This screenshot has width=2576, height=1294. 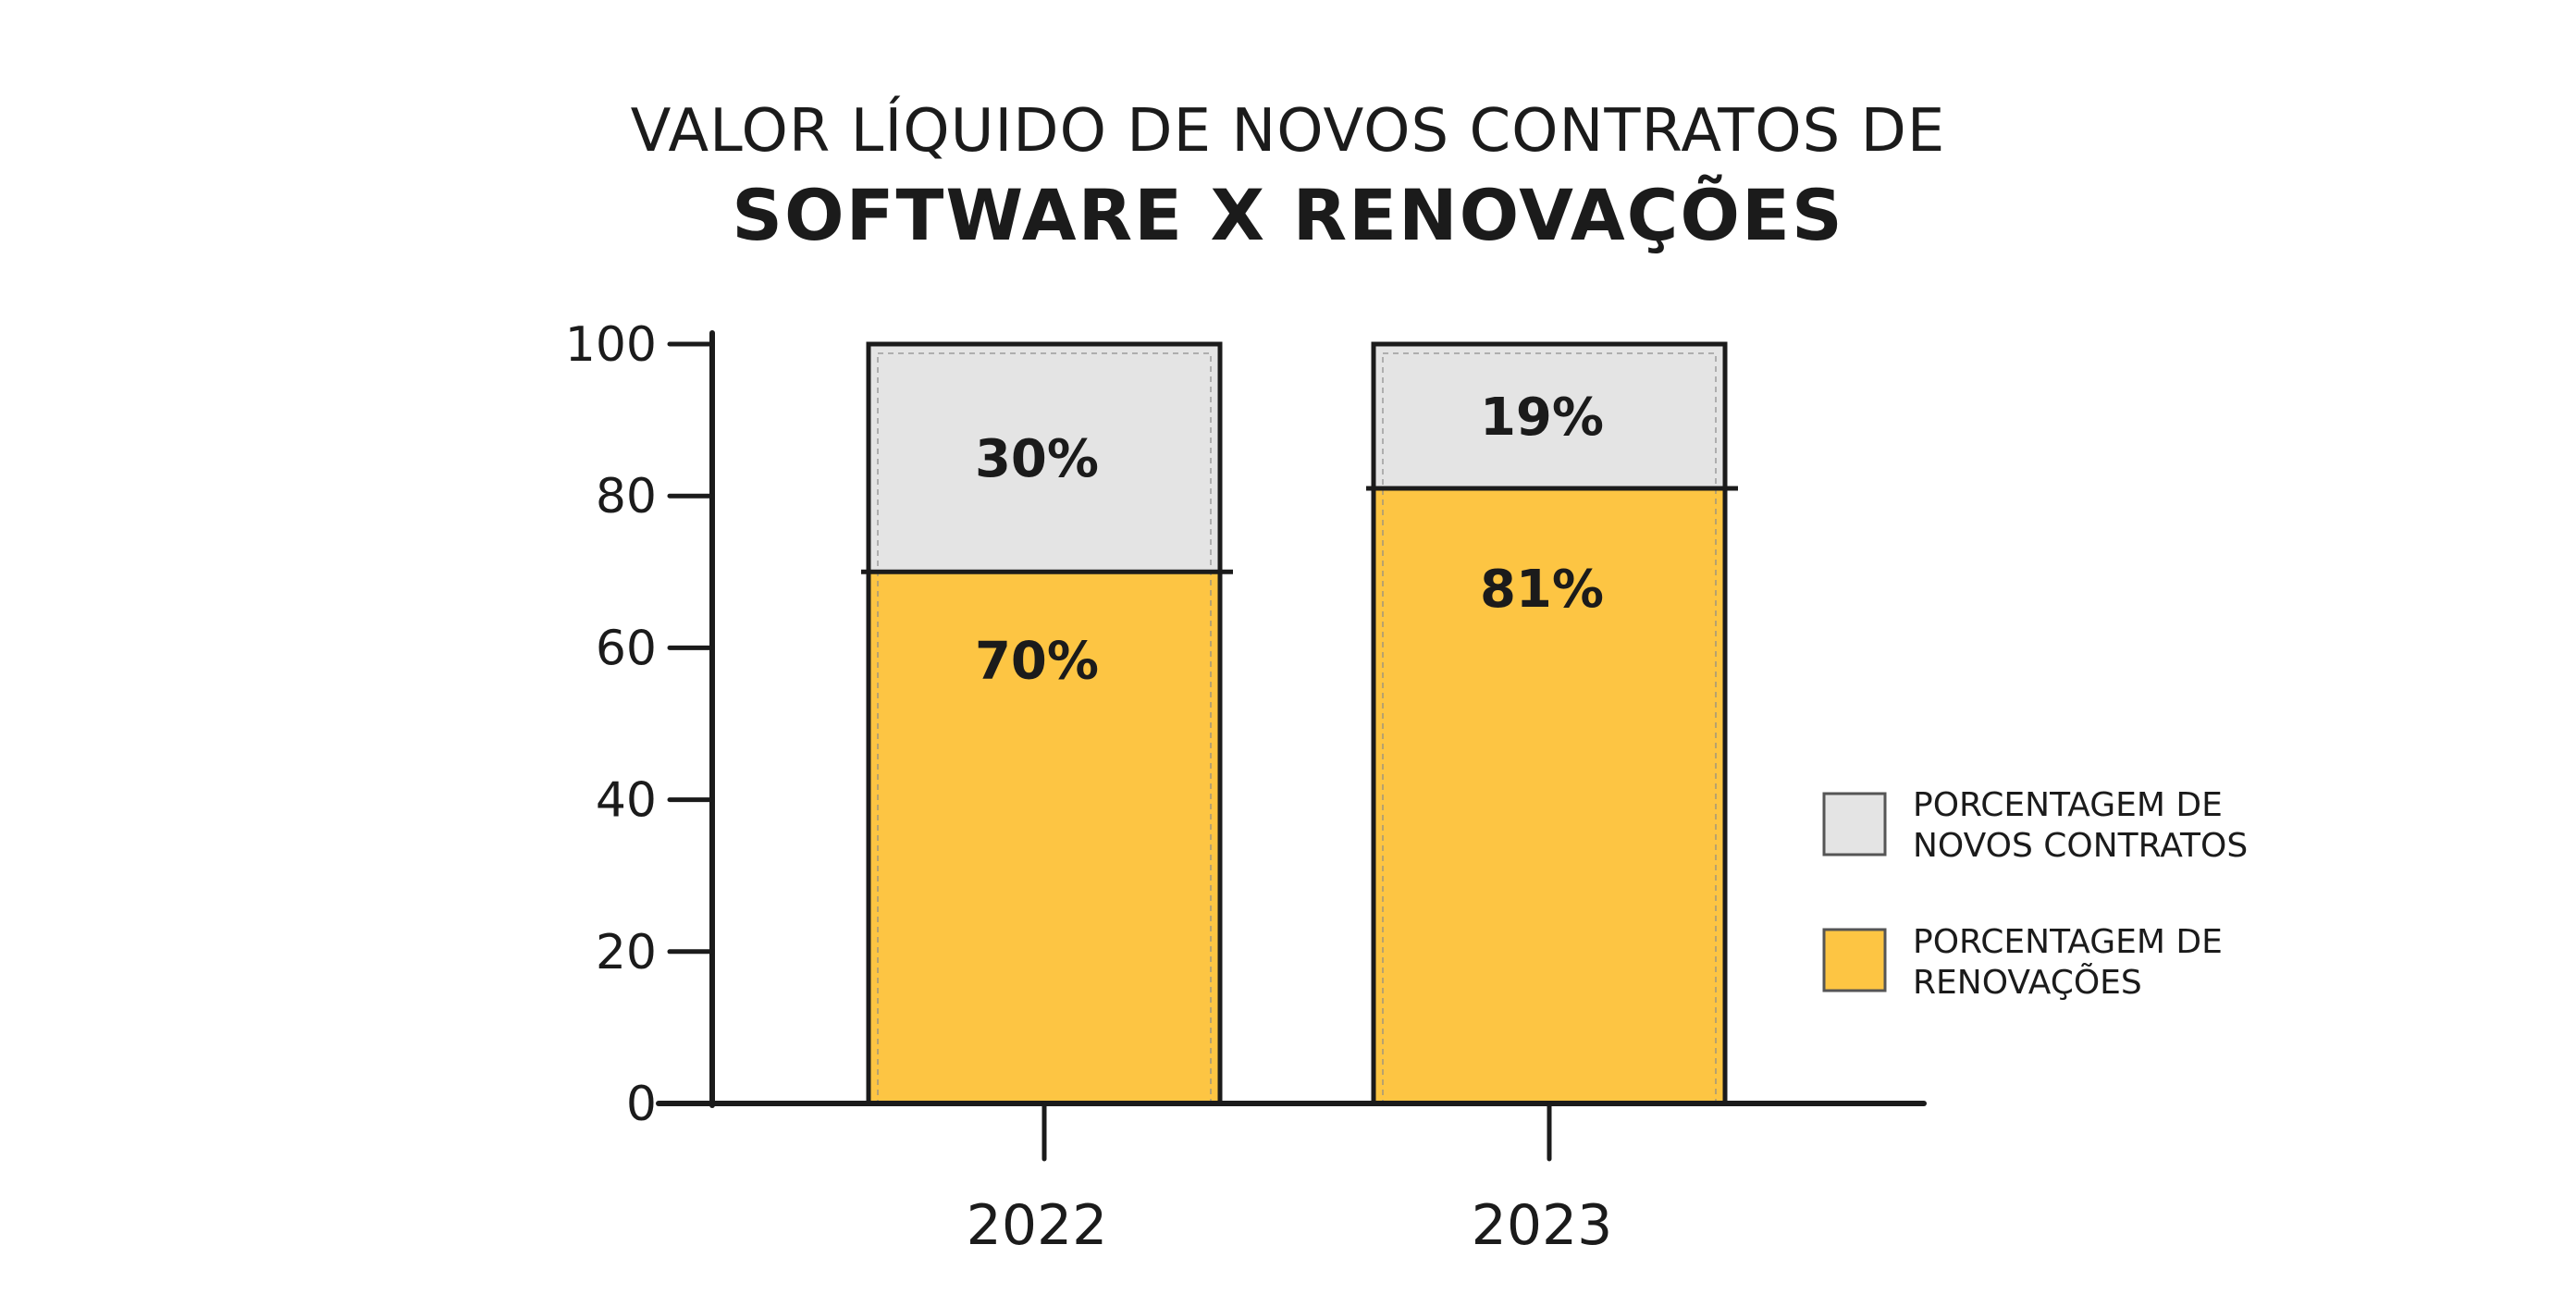 I want to click on y-tick-label-60: 60, so click(x=626, y=648).